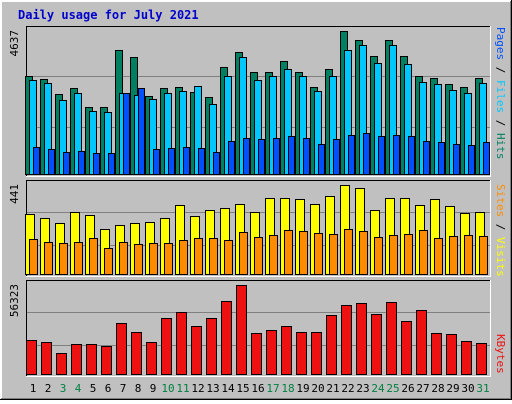 The width and height of the screenshot is (512, 404). I want to click on legend-entry: Files, so click(500, 96).